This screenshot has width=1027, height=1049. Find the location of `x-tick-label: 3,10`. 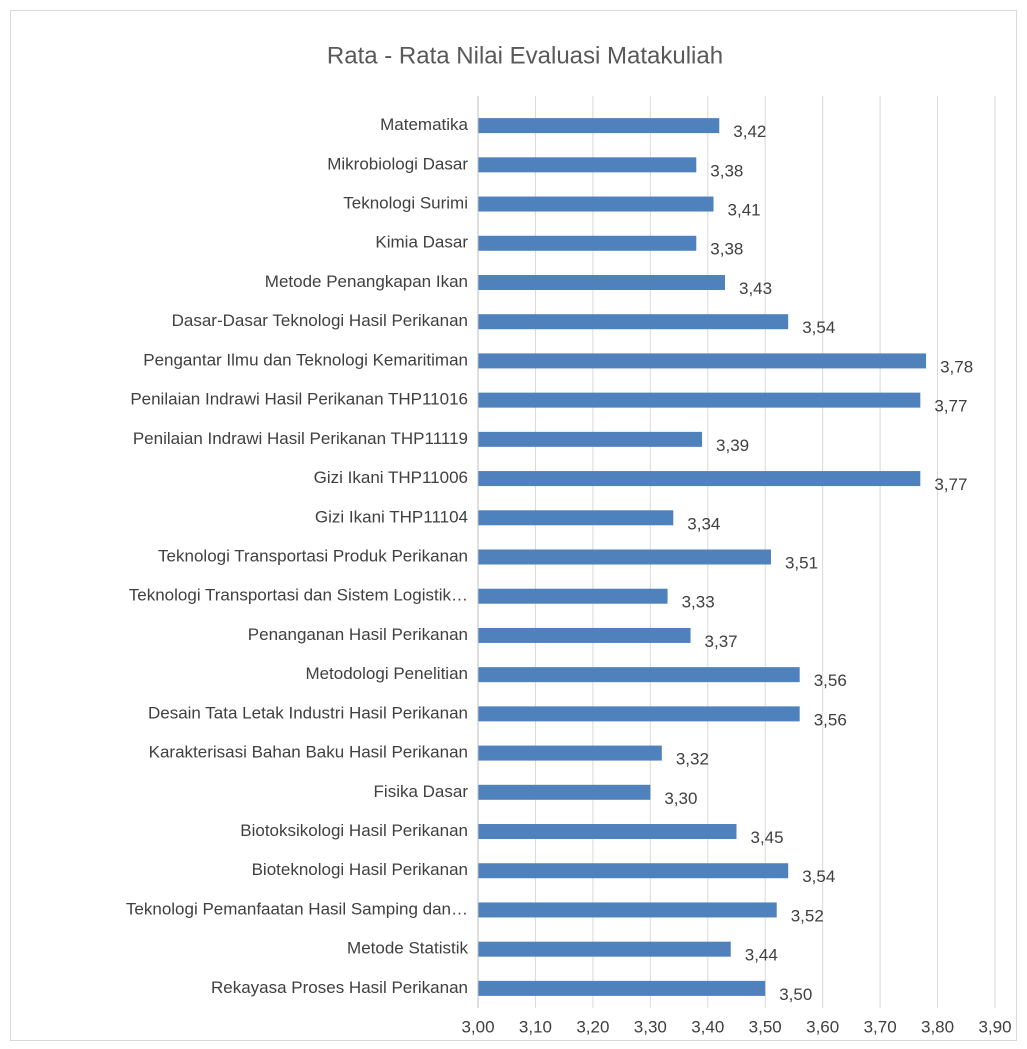

x-tick-label: 3,10 is located at coordinates (535, 1026).